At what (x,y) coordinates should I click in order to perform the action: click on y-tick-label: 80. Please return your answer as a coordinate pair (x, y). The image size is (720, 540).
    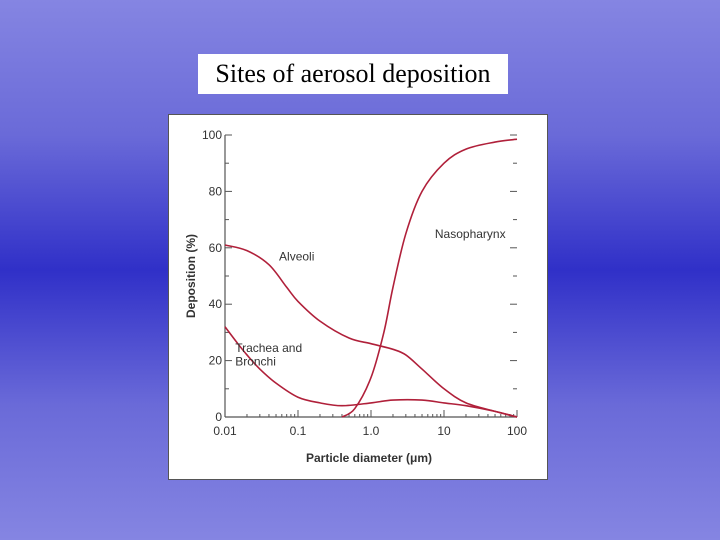
    Looking at the image, I should click on (216, 191).